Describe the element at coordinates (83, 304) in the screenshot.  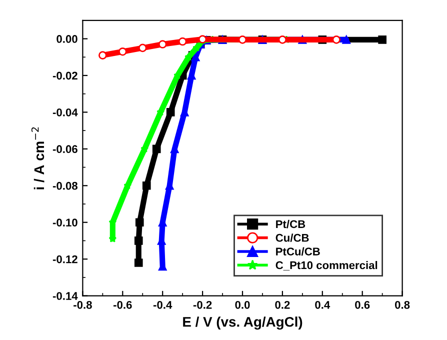
I see `x-tick-label: -0.8` at that location.